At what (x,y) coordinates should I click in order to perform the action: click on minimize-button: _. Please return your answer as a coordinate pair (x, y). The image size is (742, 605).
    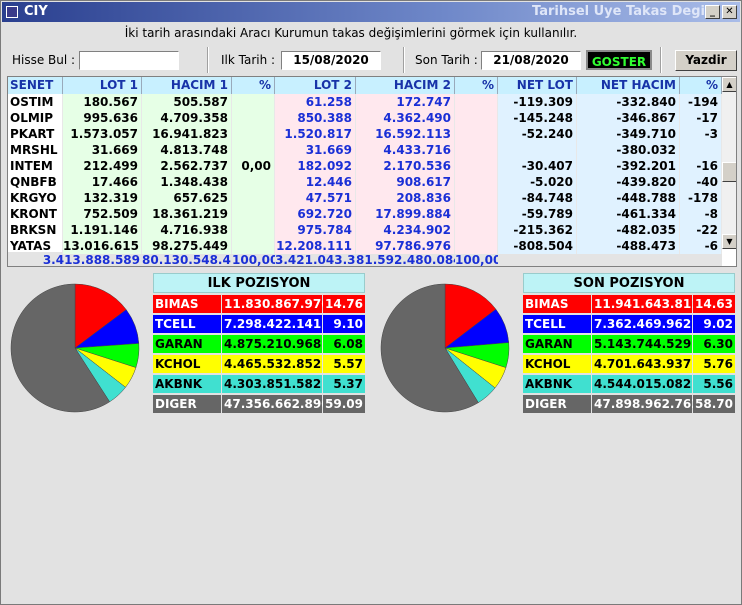
    Looking at the image, I should click on (712, 12).